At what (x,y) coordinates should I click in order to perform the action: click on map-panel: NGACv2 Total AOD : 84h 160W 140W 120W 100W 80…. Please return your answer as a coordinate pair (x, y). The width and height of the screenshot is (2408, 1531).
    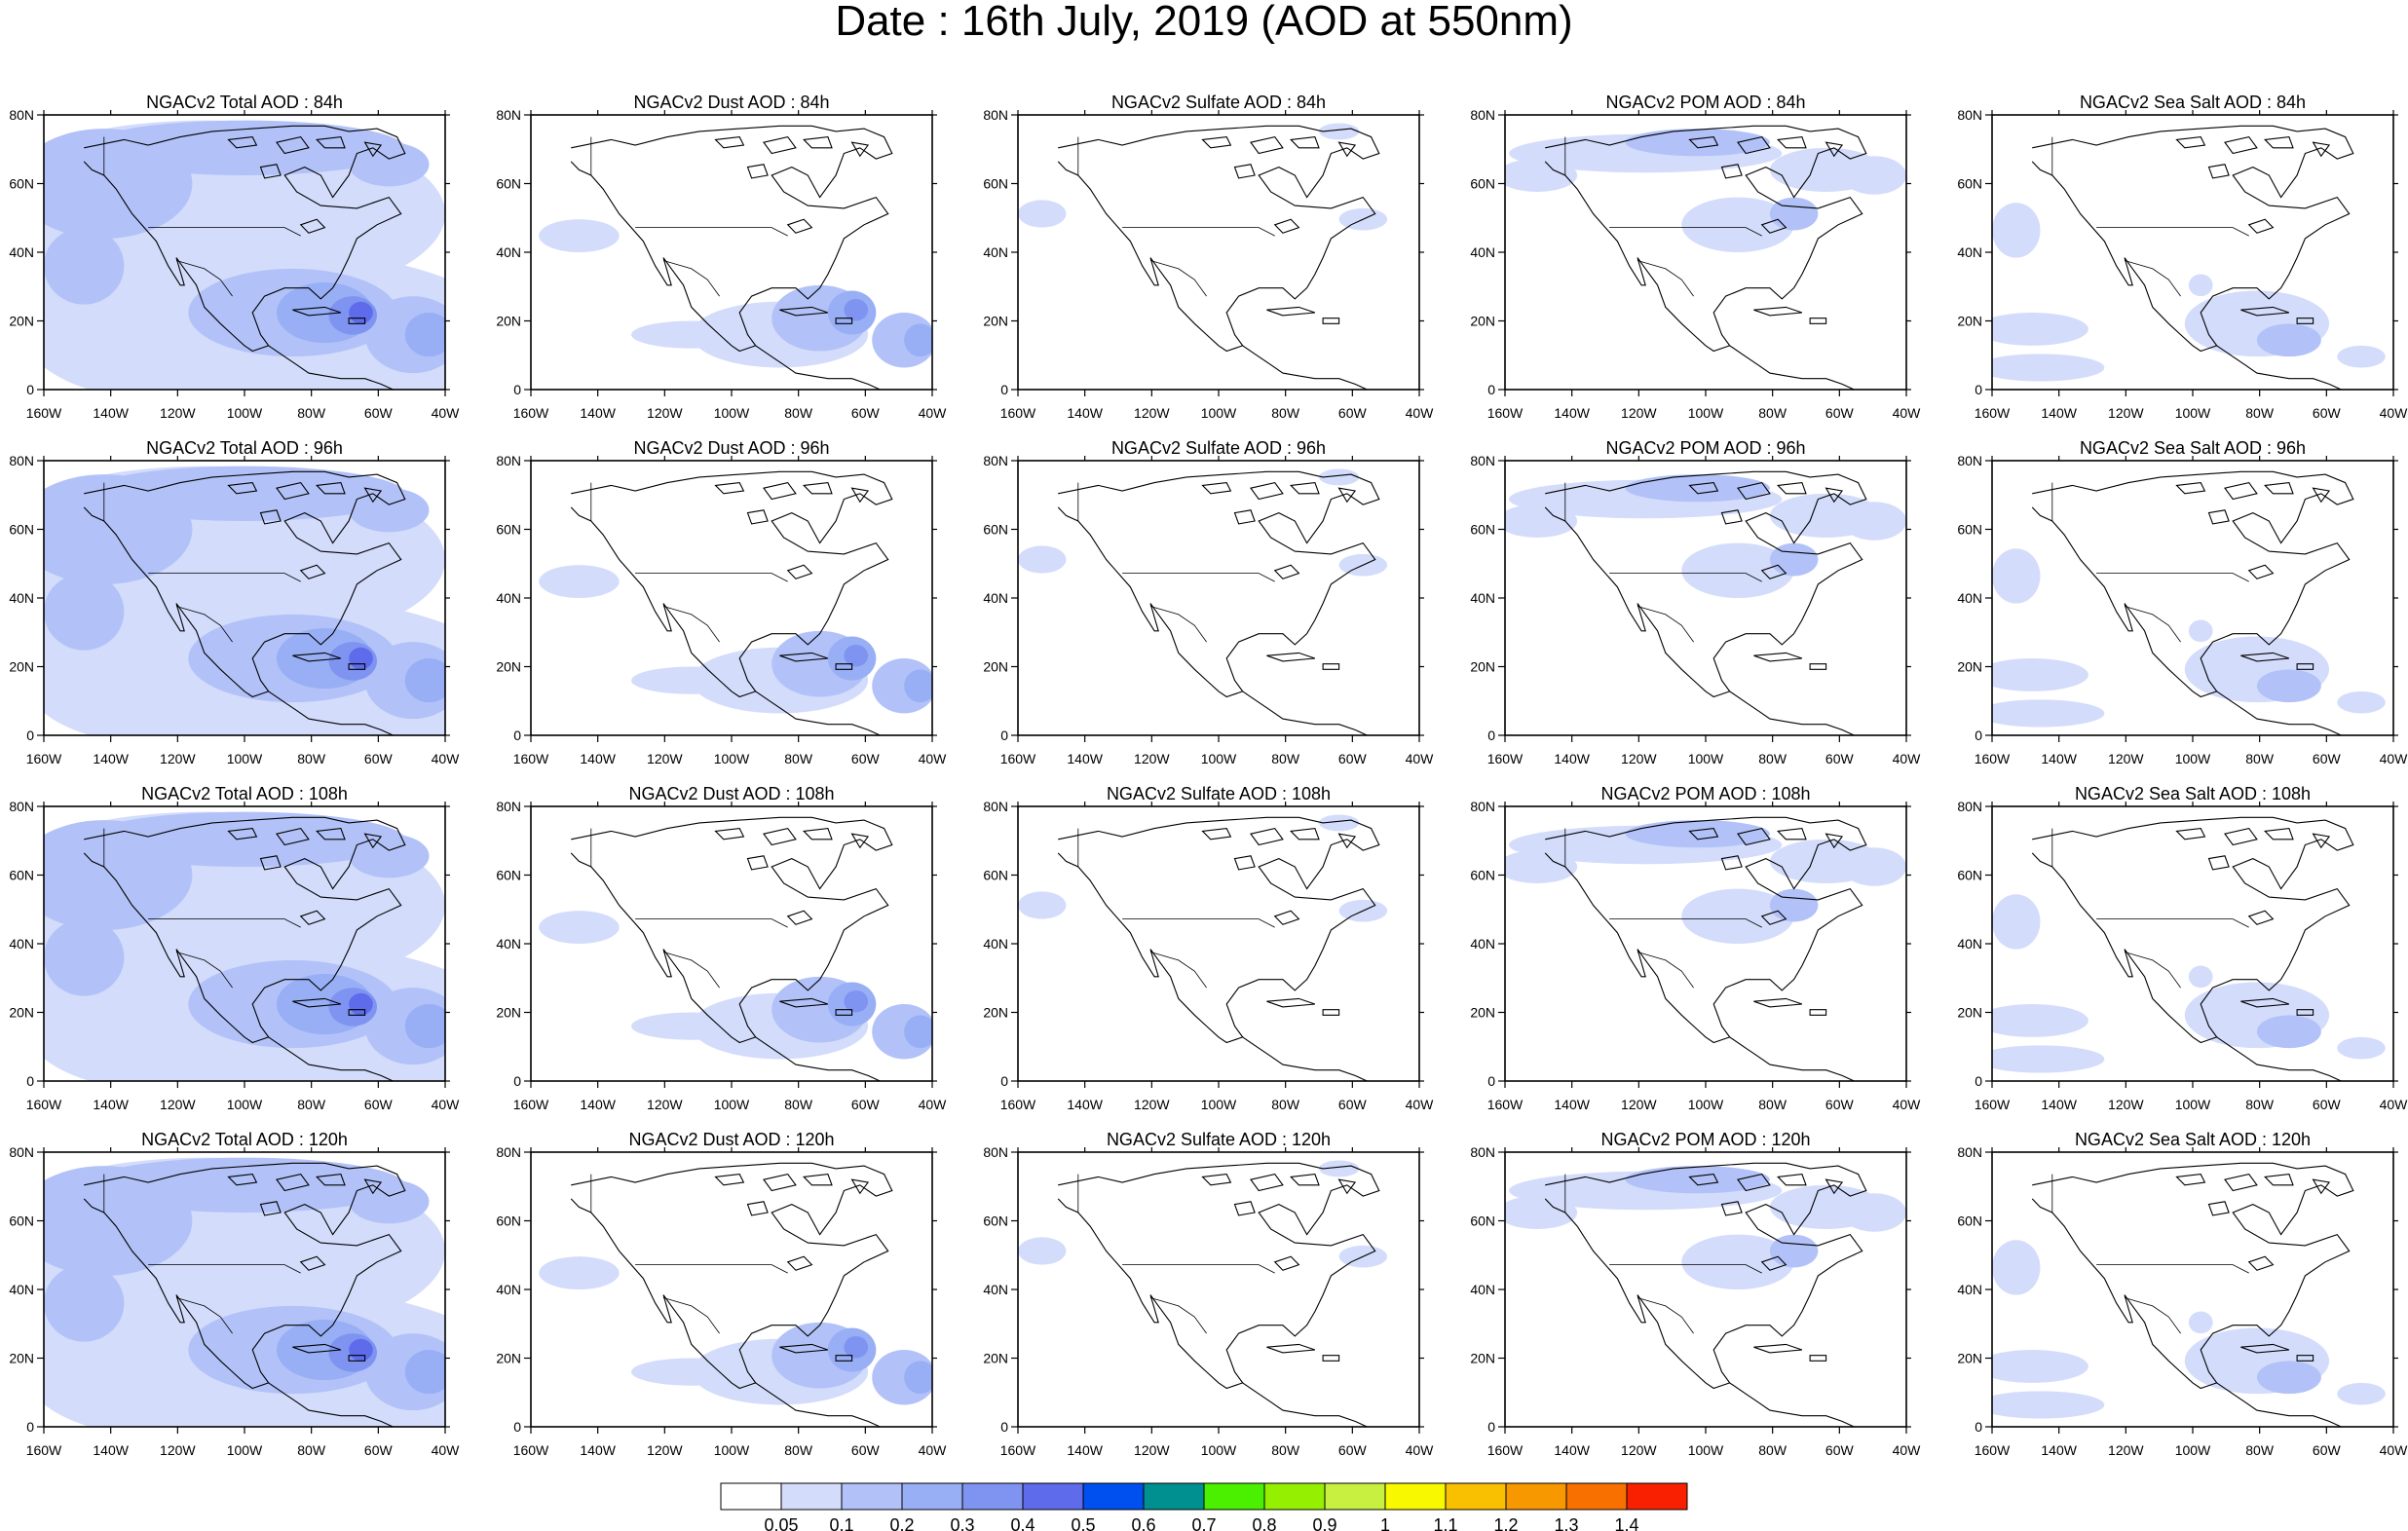
    Looking at the image, I should click on (234, 257).